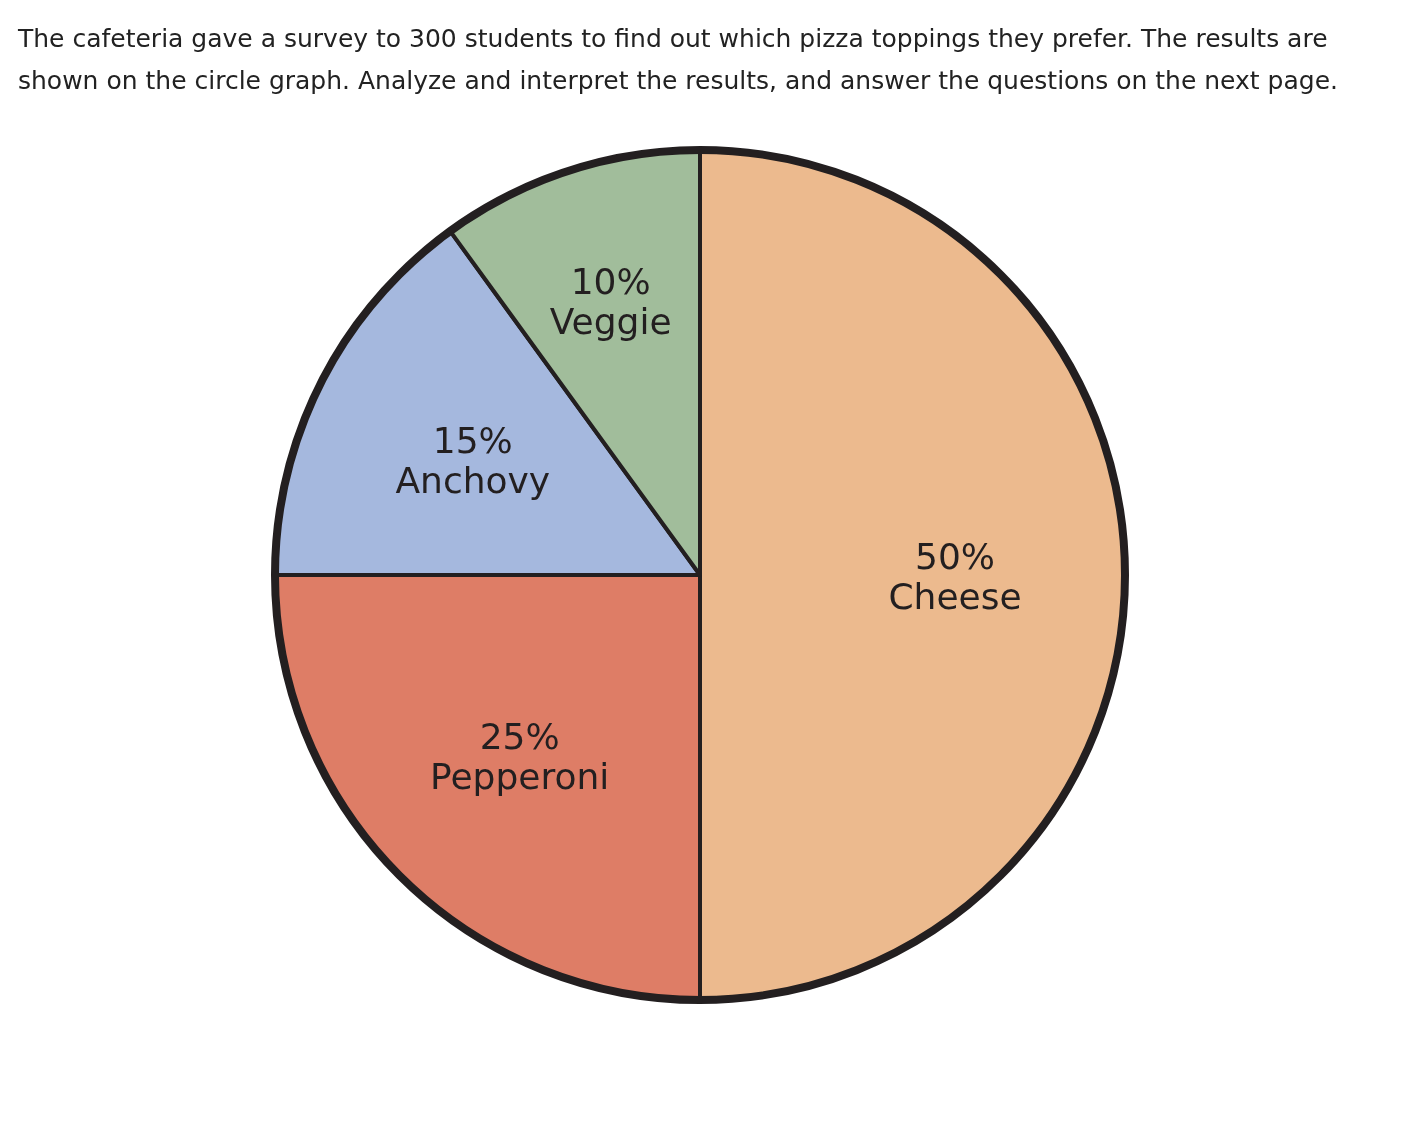  Describe the element at coordinates (678, 60) in the screenshot. I see `chart-title: The cafeteria gave a survey to 300 students to find out which pizza toppings they prefer. The results are shown on the circle graph. Analyze and interpret the results, and answer the questions on the next page.` at that location.